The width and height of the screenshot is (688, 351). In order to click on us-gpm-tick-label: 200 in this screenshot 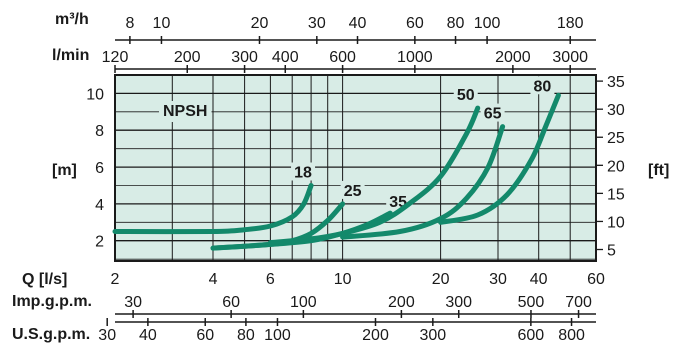, I will do `click(375, 335)`.